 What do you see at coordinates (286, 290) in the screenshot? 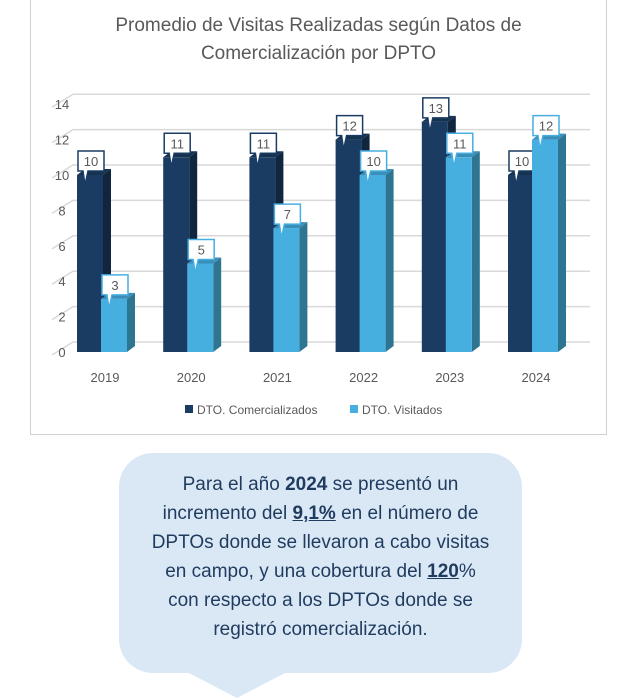
I see `bar-visitados-2021` at bounding box center [286, 290].